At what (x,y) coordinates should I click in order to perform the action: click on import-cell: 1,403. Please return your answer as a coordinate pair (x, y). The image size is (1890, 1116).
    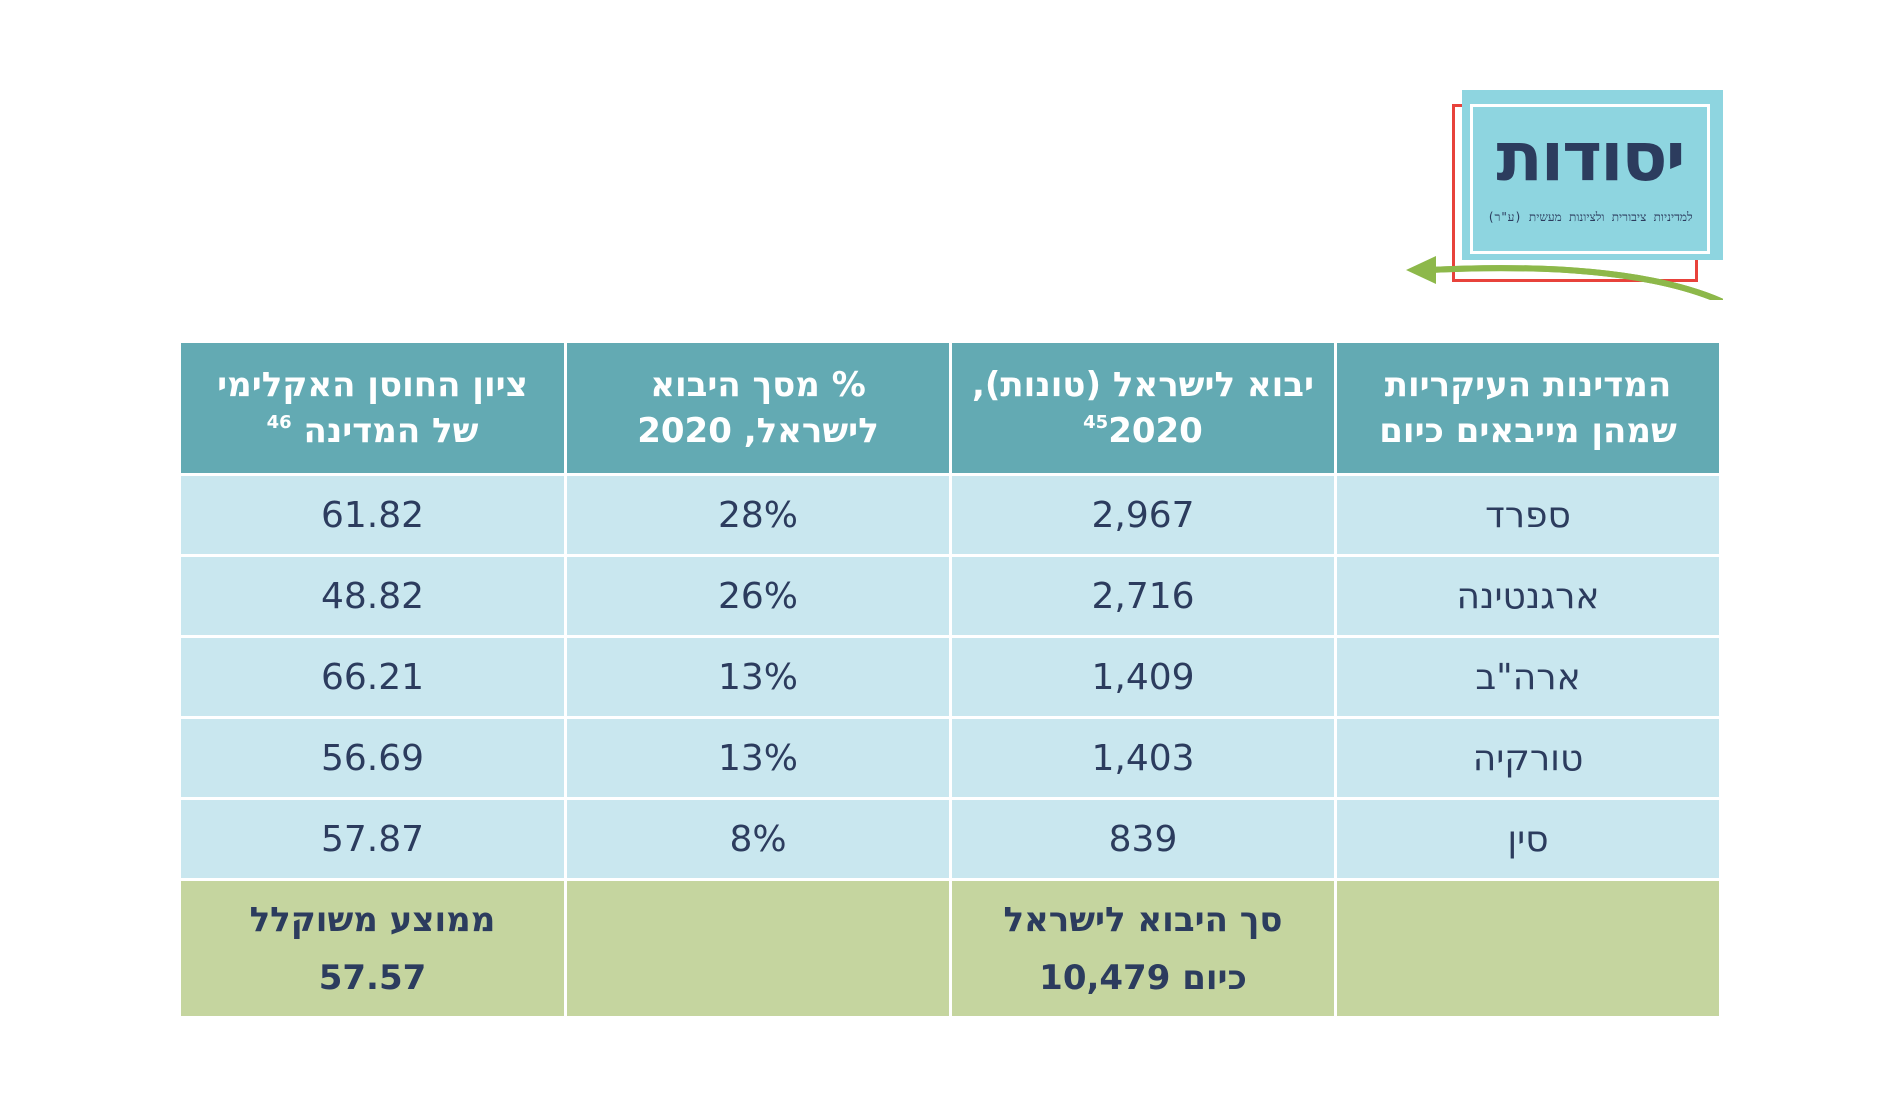
    Looking at the image, I should click on (1143, 758).